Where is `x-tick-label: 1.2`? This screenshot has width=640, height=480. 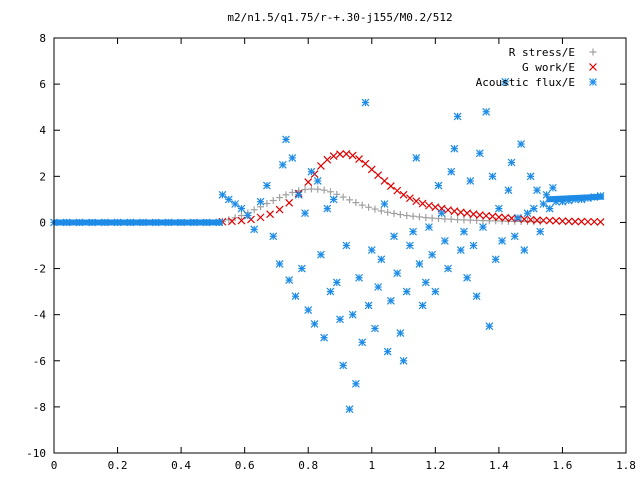 x-tick-label: 1.2 is located at coordinates (435, 465).